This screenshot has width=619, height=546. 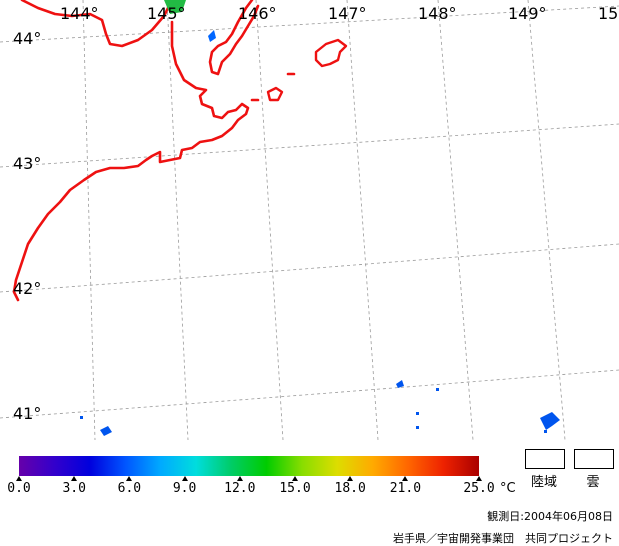 I want to click on colorbar-tick-label: 18.0, so click(x=350, y=488).